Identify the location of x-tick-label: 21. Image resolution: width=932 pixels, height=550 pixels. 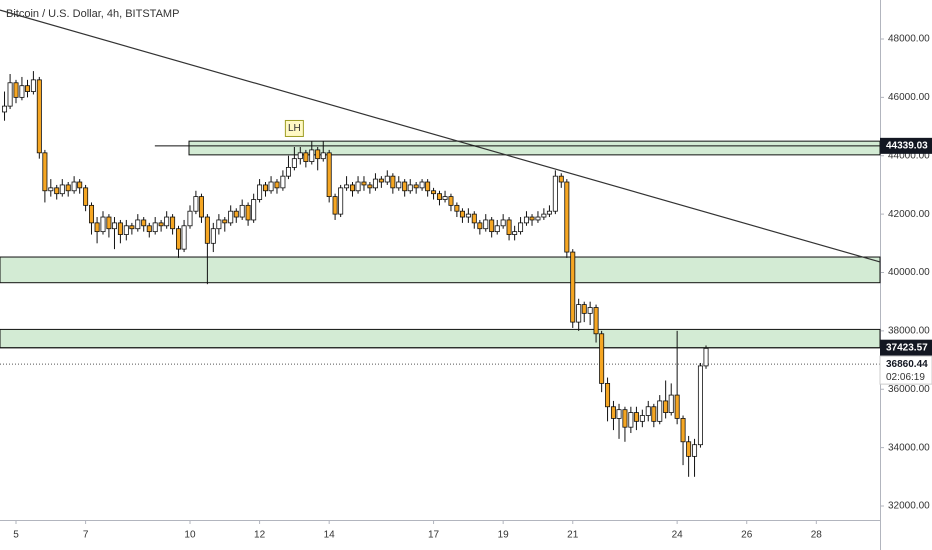
(573, 535).